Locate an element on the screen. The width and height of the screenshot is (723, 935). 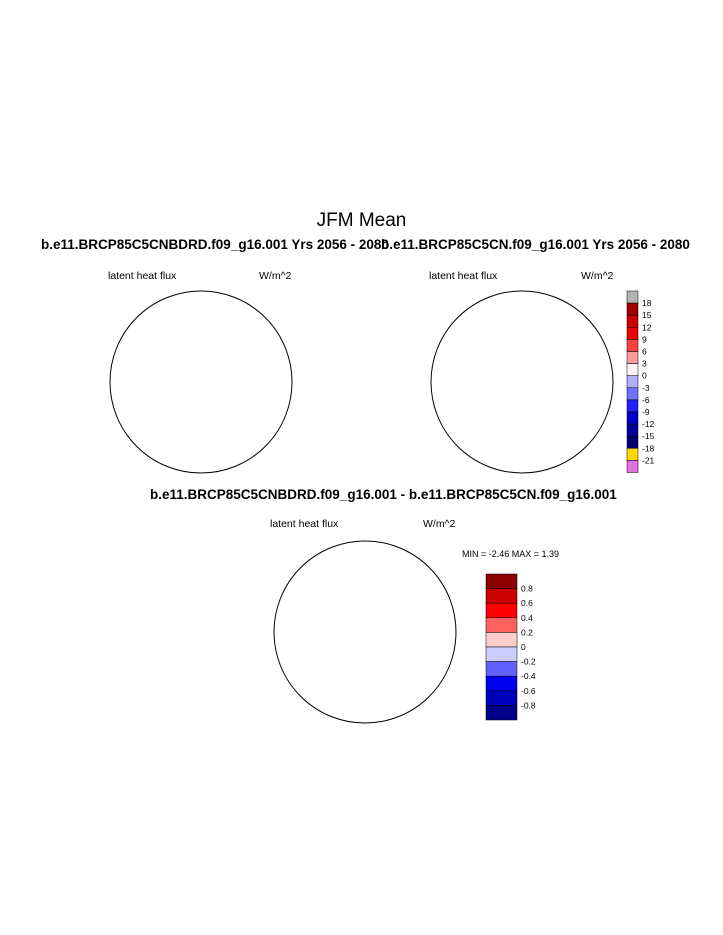
colorbar-main-label: -12 is located at coordinates (648, 424).